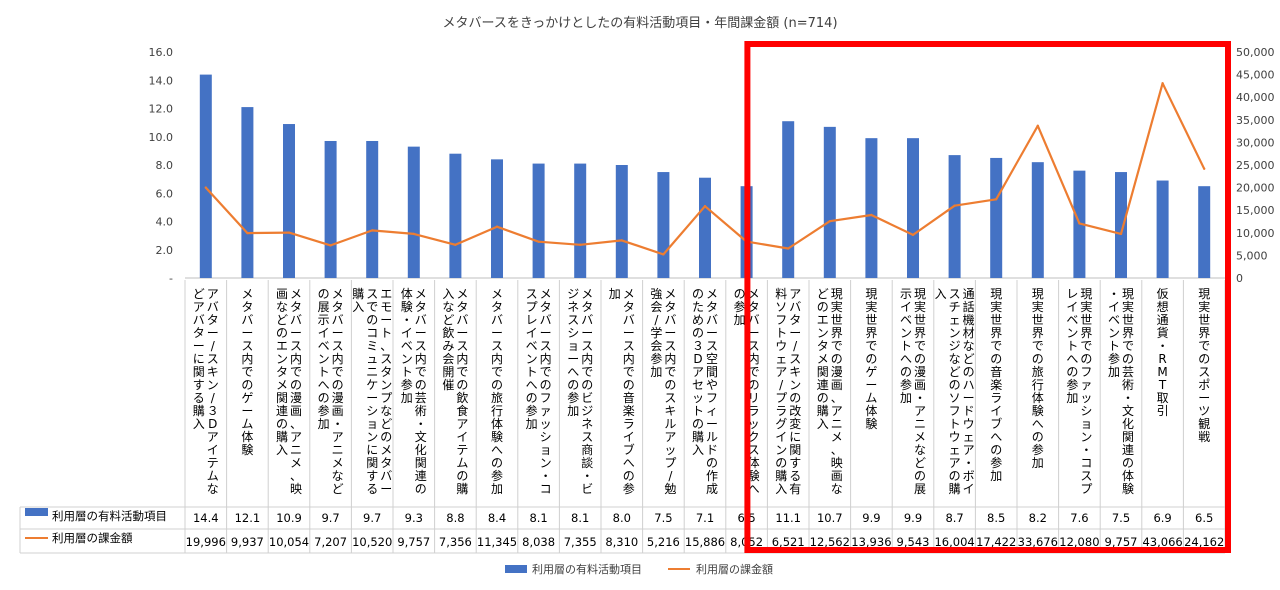  I want to click on line-data-label: 7,355, so click(580, 542).